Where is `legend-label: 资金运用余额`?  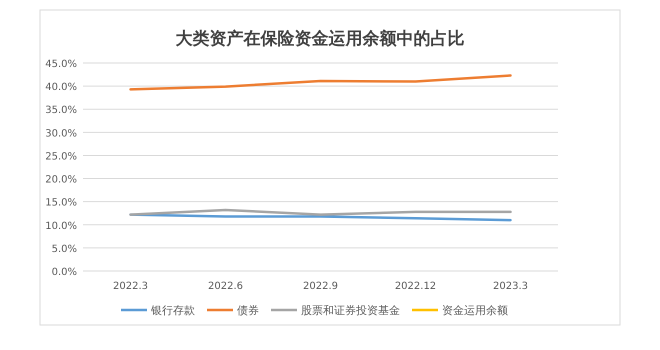
legend-label: 资金运用余额 is located at coordinates (475, 310).